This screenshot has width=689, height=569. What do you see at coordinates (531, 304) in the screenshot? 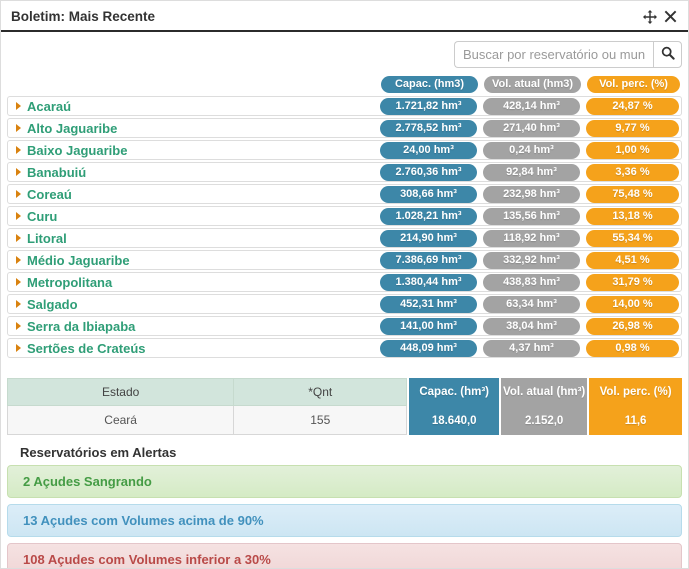
I see `volume-value: 63,34 hm³` at bounding box center [531, 304].